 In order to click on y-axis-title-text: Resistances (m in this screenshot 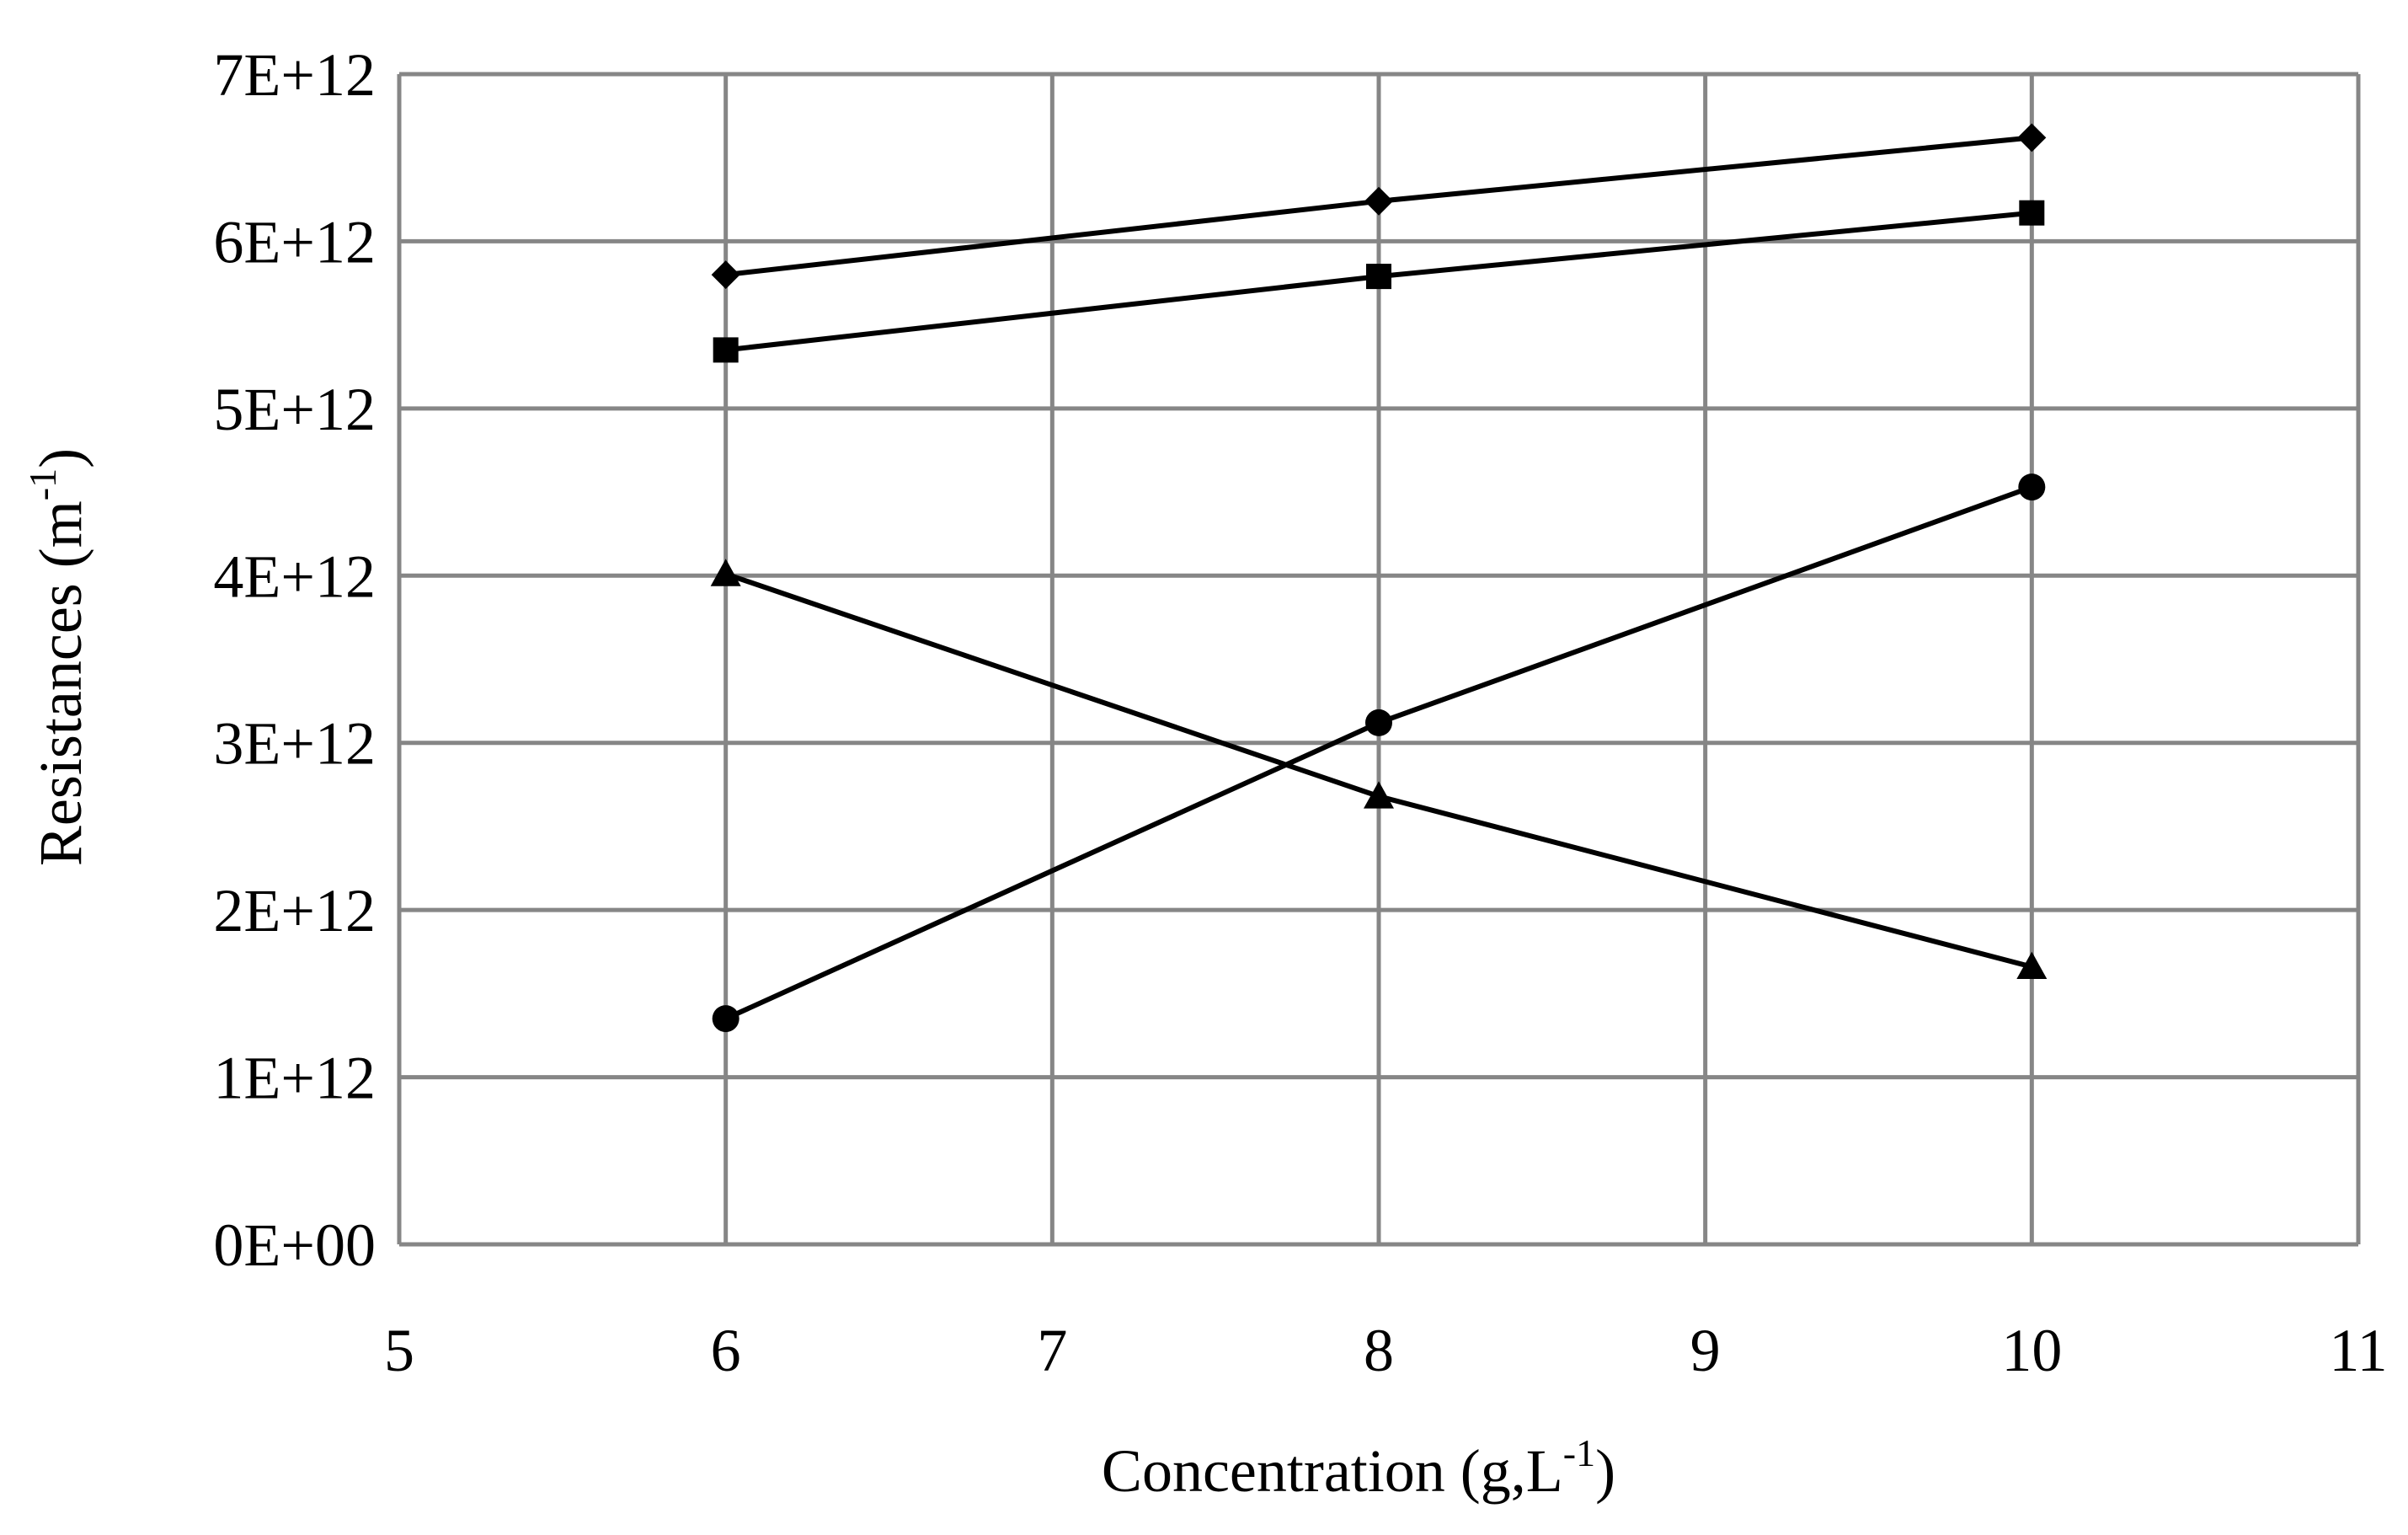, I will do `click(60, 683)`.